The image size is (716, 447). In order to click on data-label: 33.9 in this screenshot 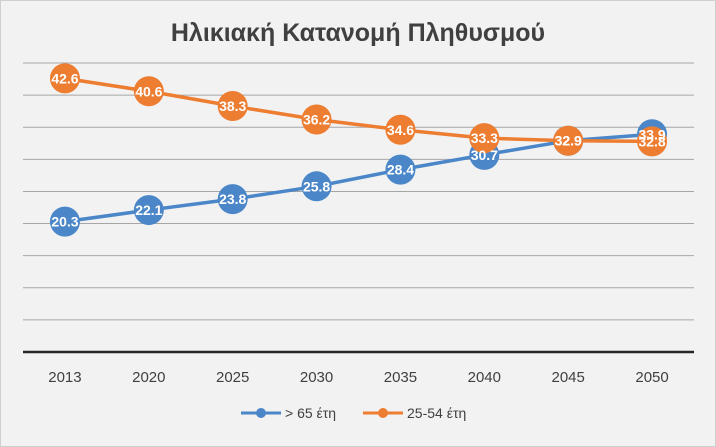, I will do `click(651, 134)`.